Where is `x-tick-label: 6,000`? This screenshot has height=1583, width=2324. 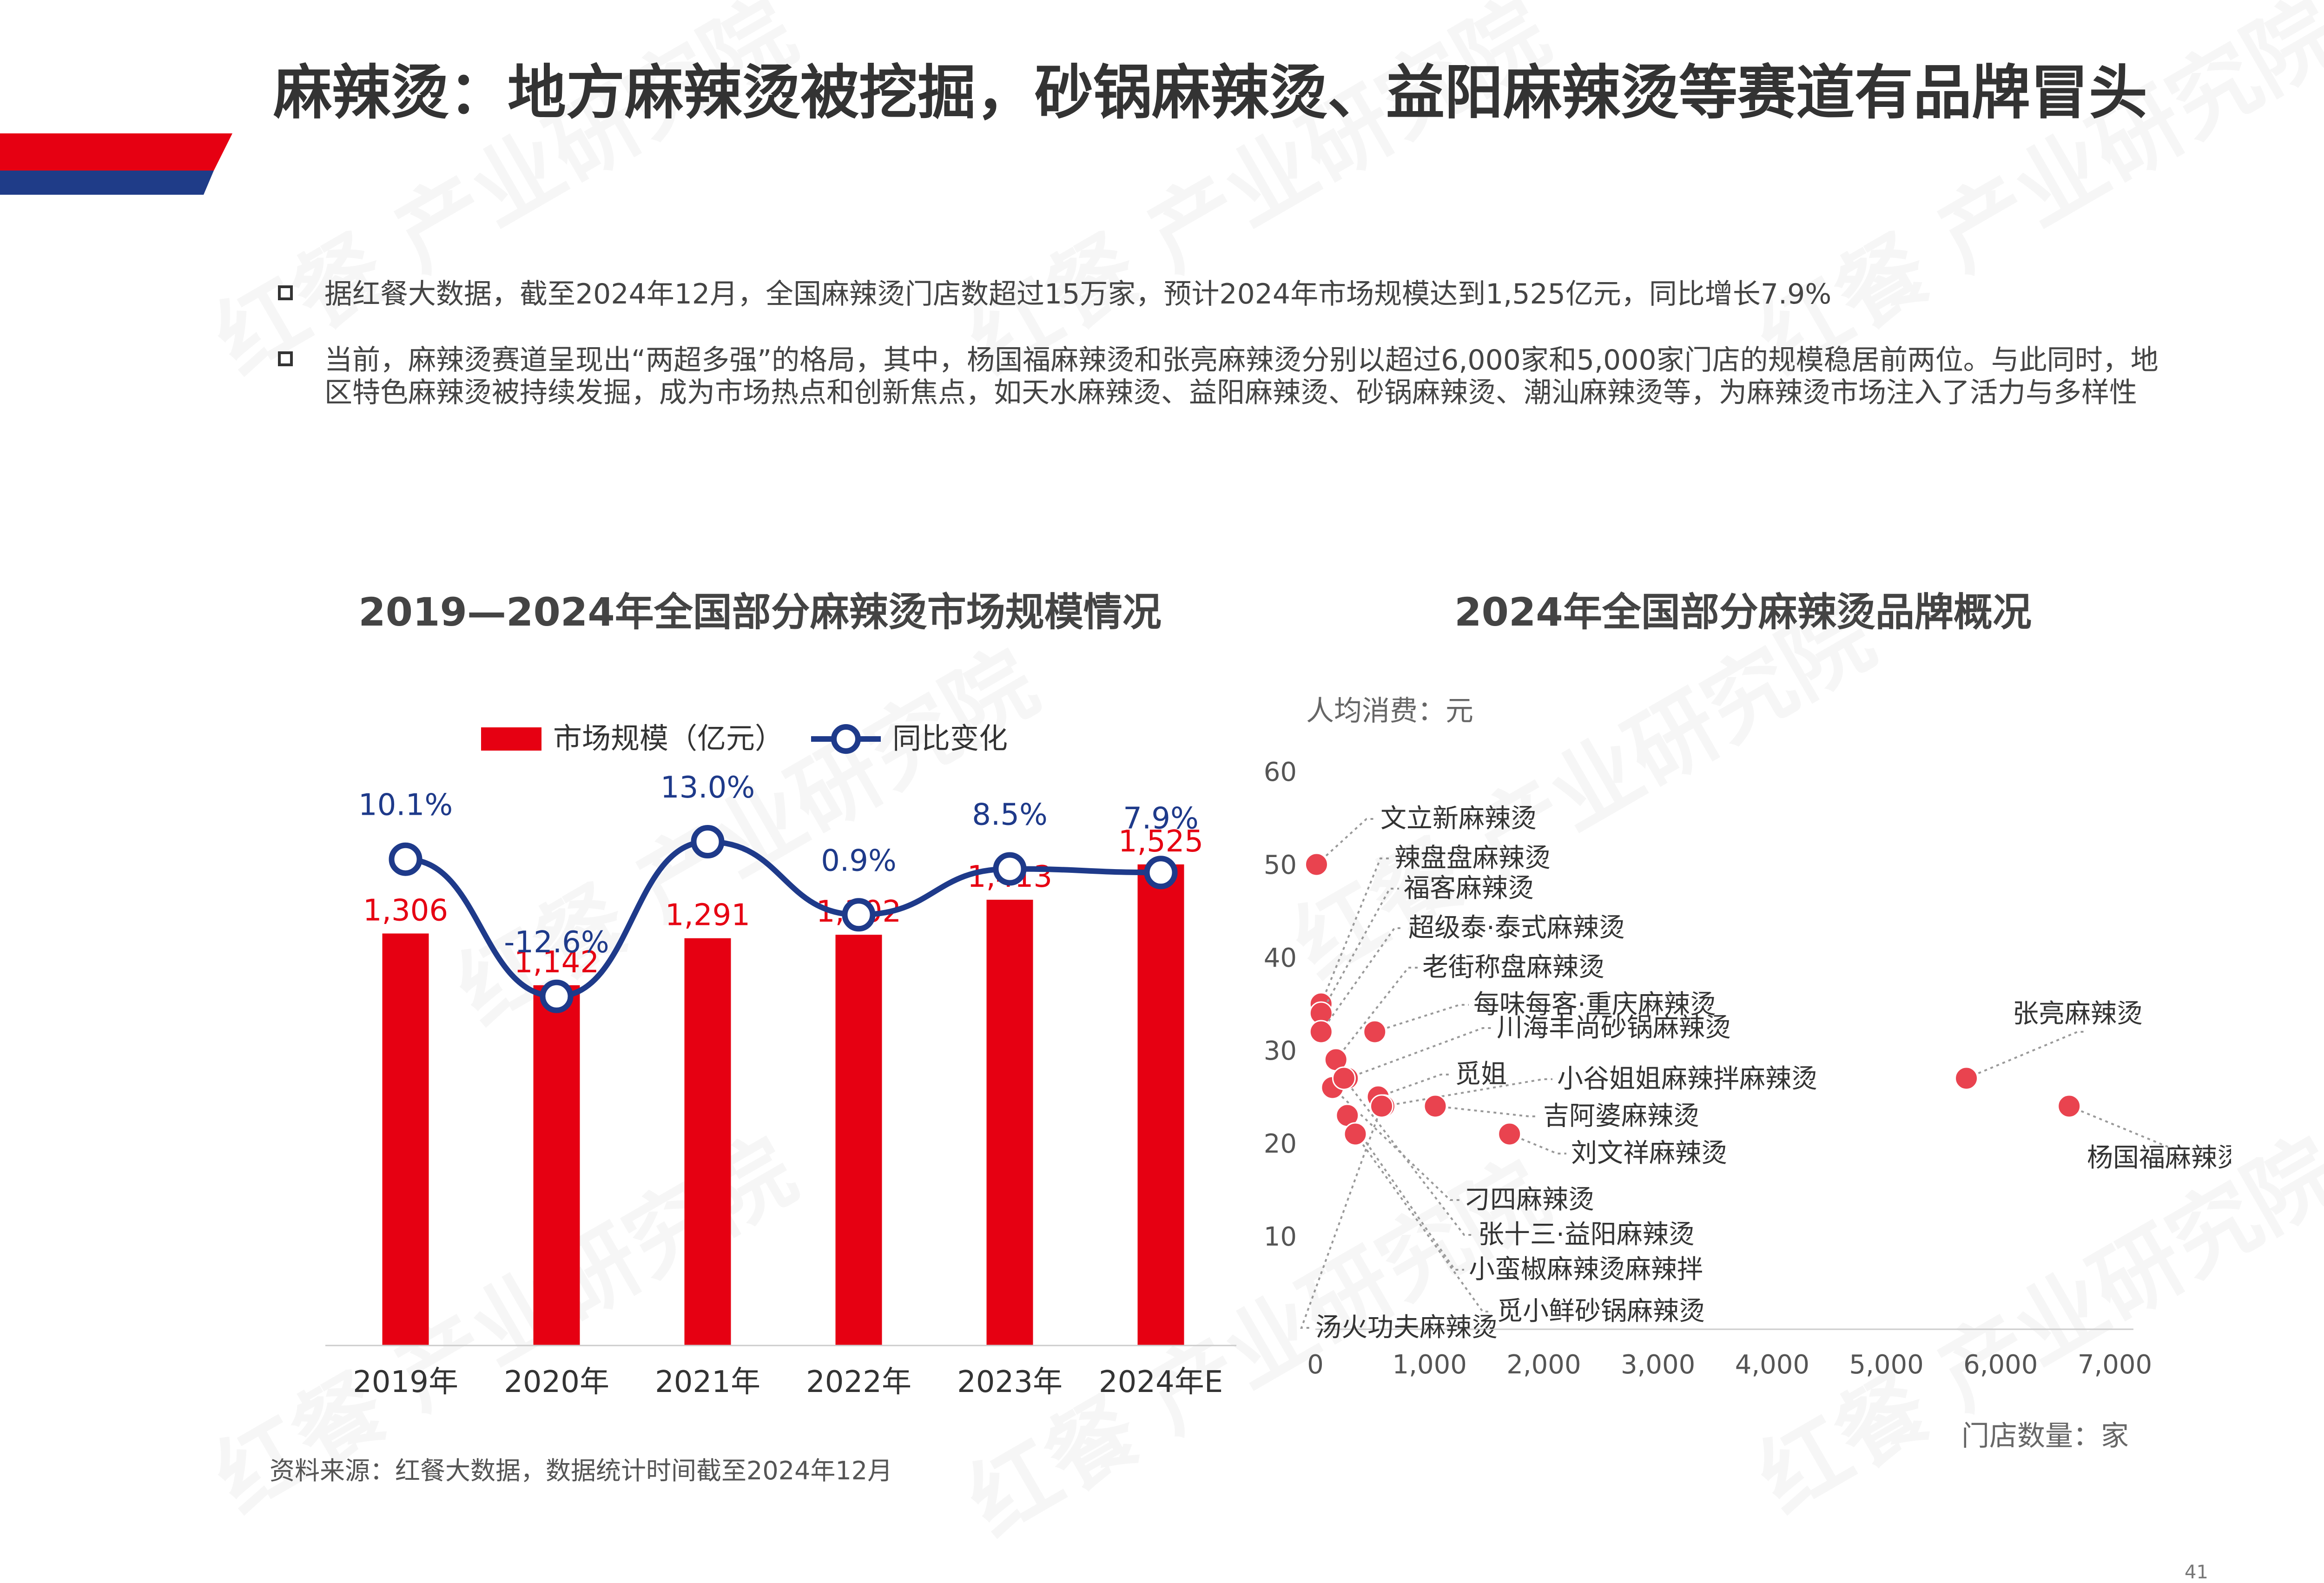 x-tick-label: 6,000 is located at coordinates (2000, 1365).